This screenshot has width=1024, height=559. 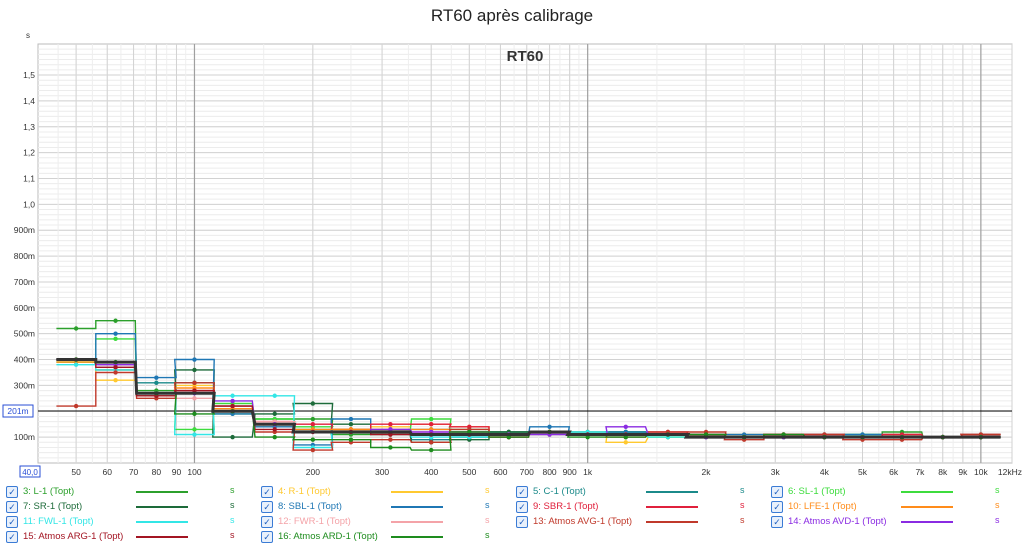 What do you see at coordinates (29, 153) in the screenshot?
I see `y-tick-label: 1,2` at bounding box center [29, 153].